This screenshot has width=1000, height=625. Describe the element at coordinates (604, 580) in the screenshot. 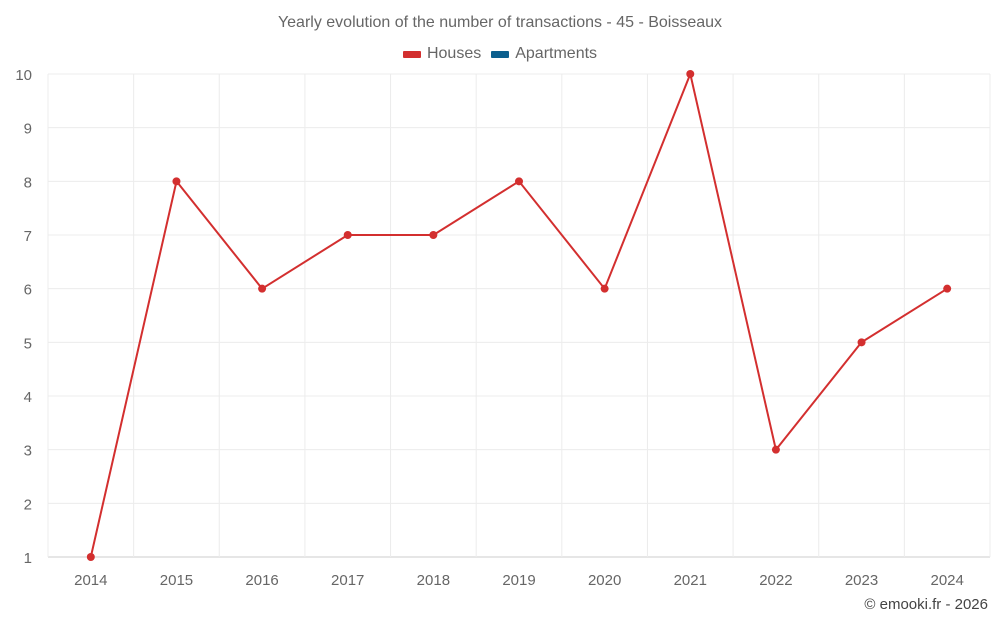

I see `x-tick-label: 2020` at that location.